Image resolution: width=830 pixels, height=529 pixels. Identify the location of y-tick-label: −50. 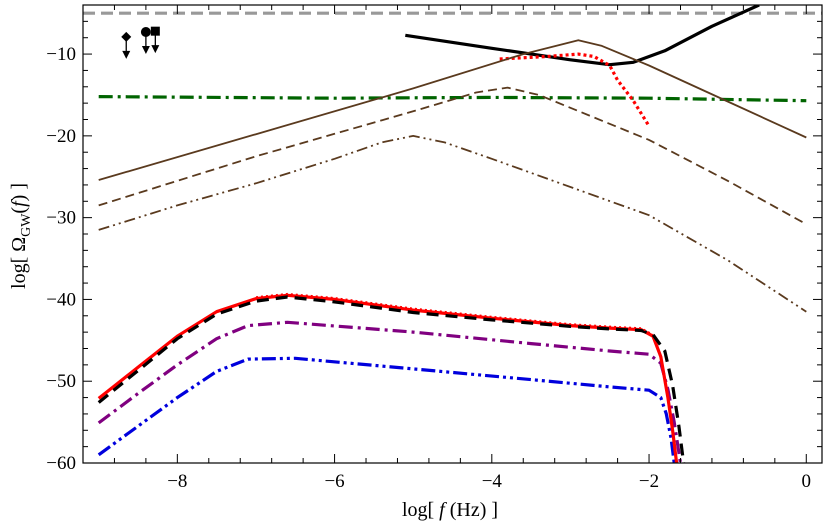
(61, 381).